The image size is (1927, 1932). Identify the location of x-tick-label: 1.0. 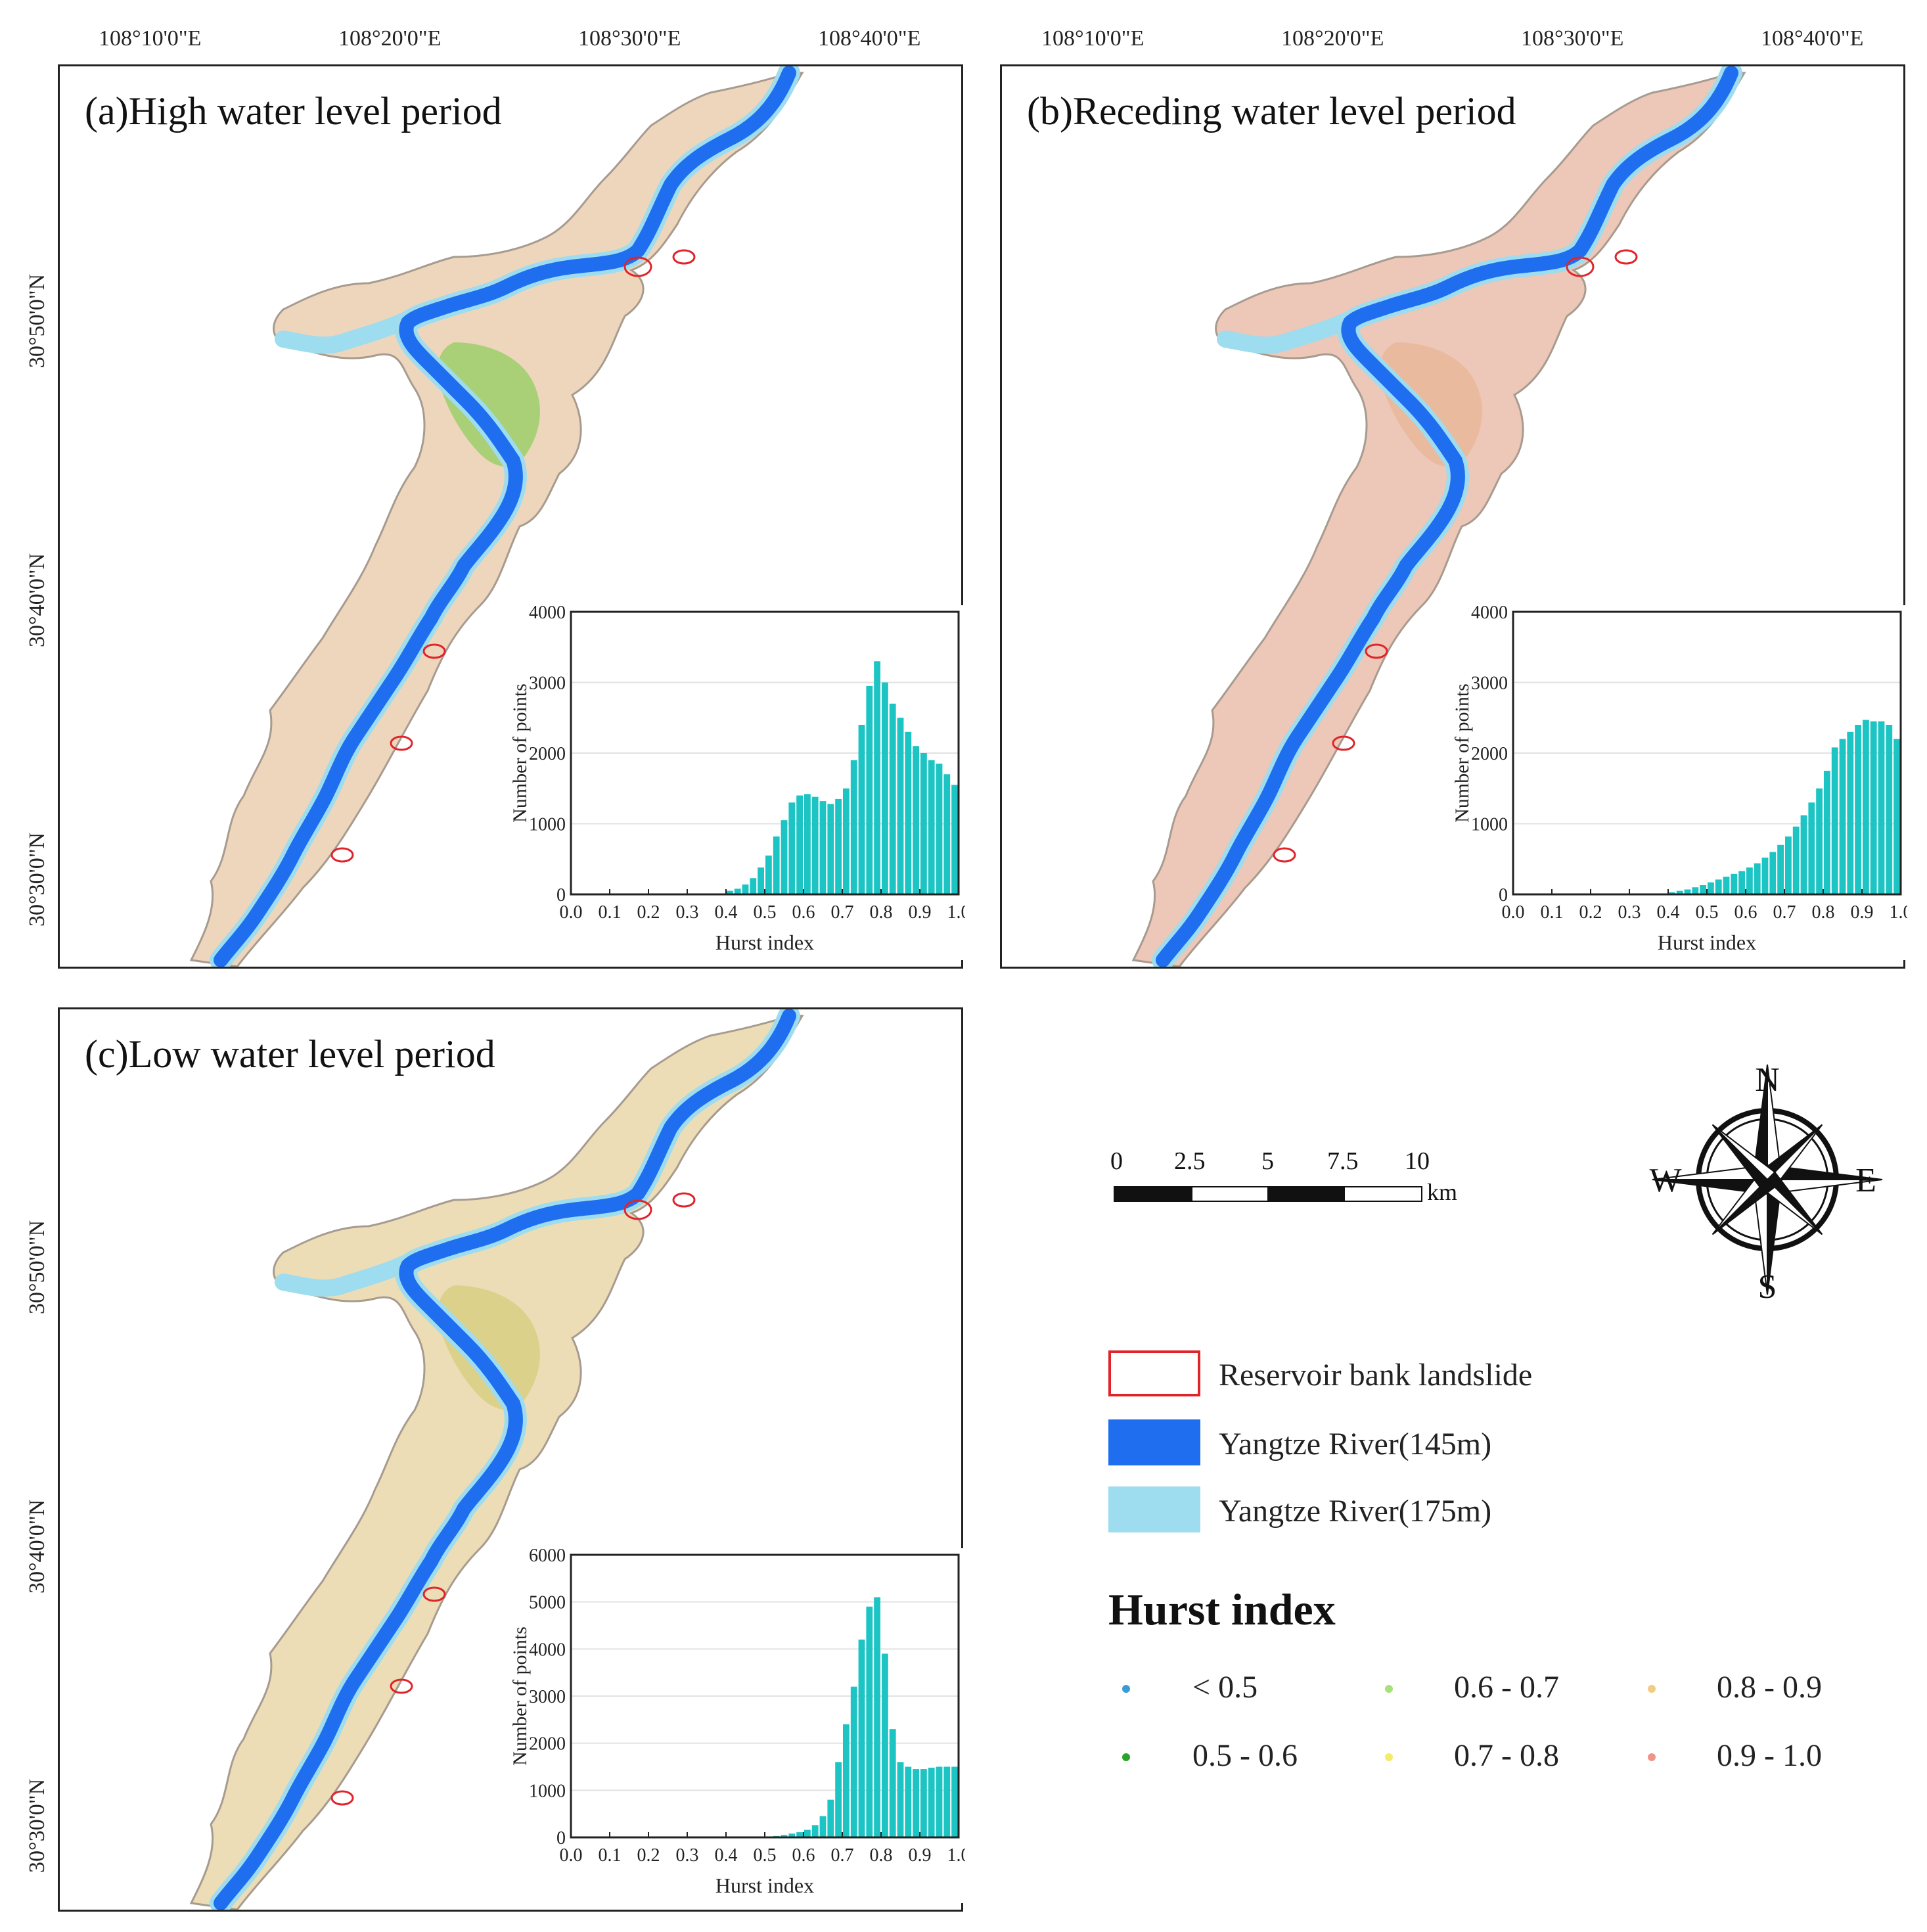
(957, 913).